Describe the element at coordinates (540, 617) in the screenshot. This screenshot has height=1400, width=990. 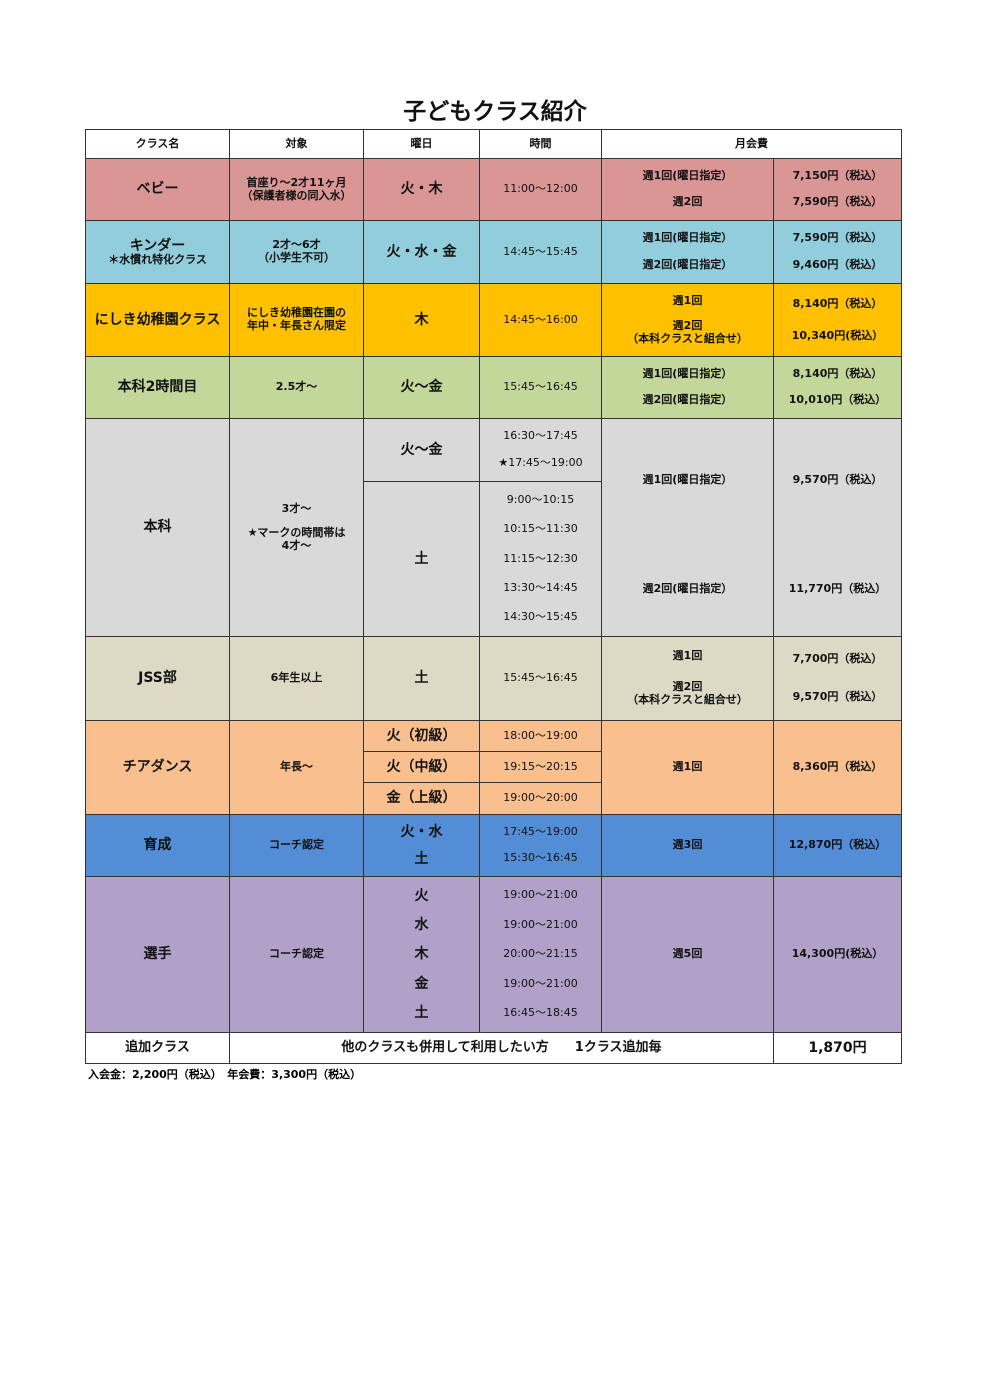
I see `time: 14:30～15:45` at that location.